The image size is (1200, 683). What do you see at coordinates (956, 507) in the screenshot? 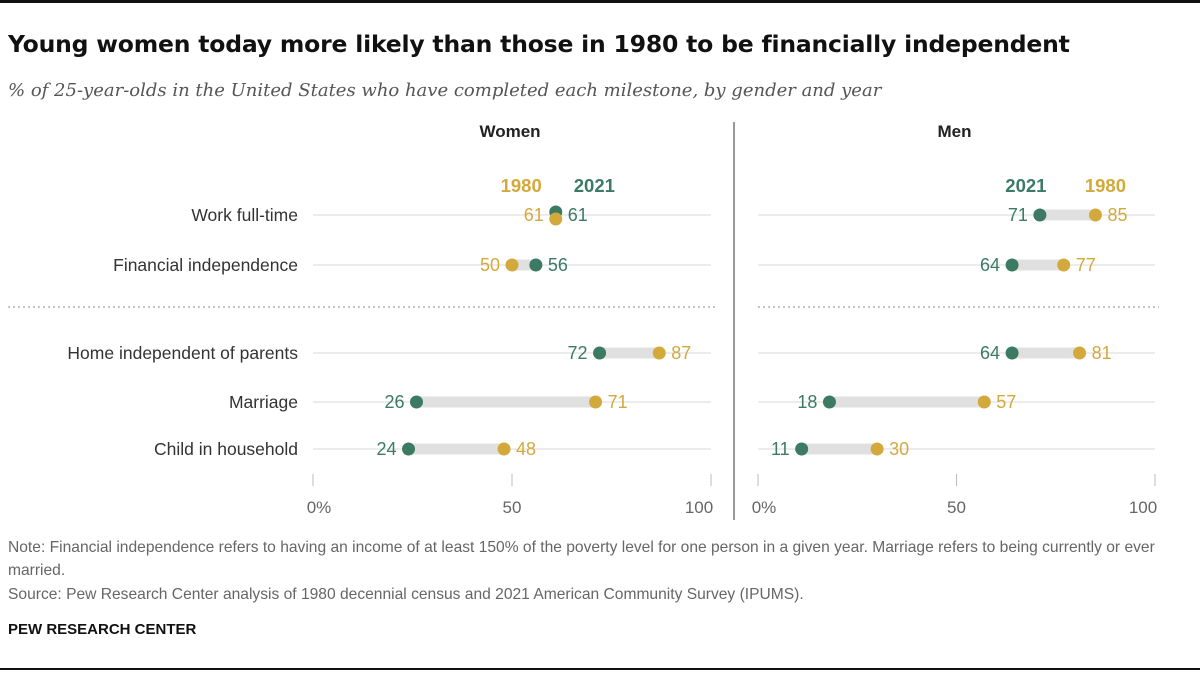
I see `men-tick-label: 50` at bounding box center [956, 507].